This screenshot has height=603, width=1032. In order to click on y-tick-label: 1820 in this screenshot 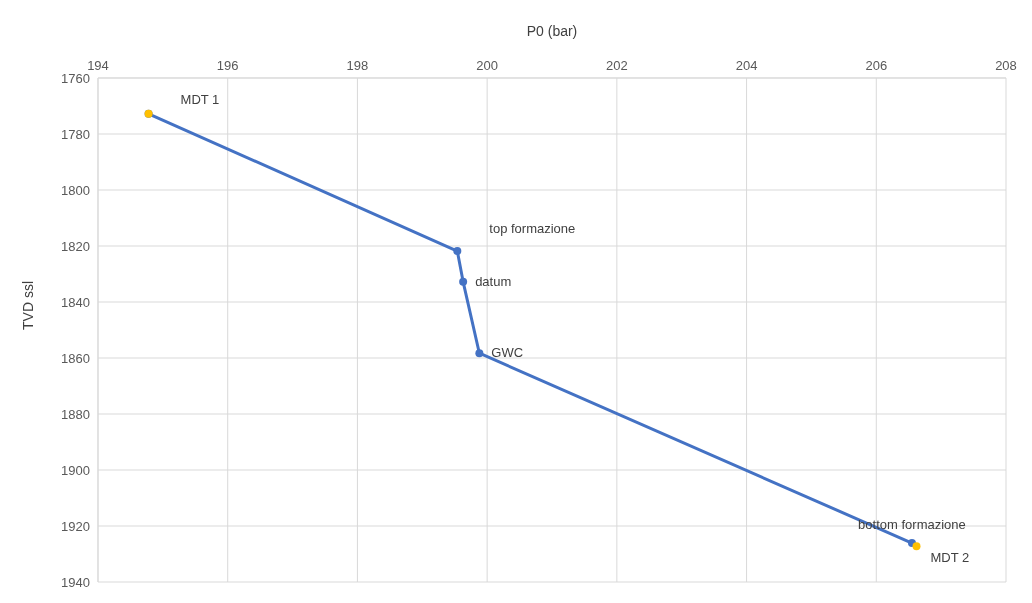, I will do `click(75, 246)`.